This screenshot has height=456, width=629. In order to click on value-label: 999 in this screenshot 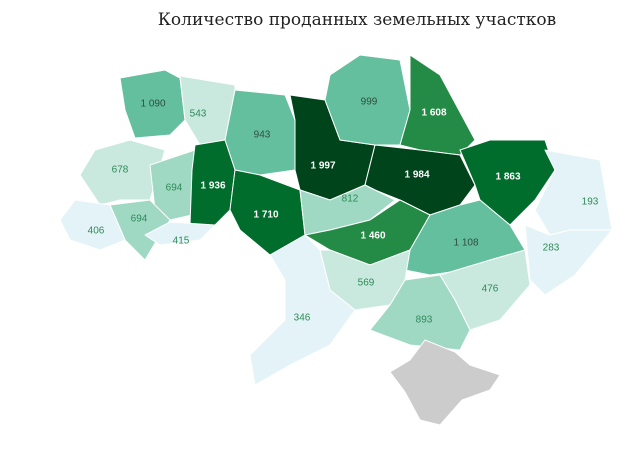, I will do `click(369, 102)`.